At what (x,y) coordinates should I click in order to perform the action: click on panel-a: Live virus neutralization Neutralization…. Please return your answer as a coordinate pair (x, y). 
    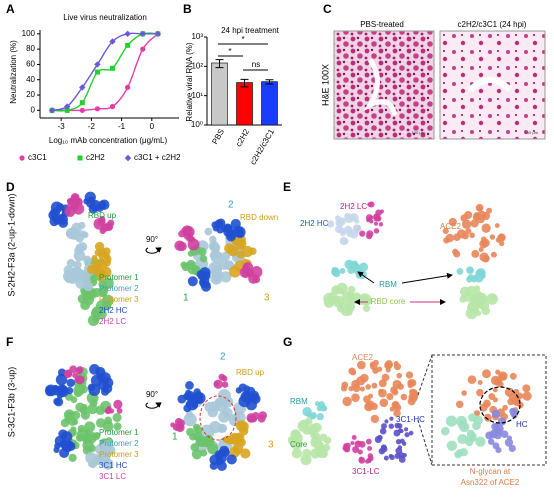
    Looking at the image, I should click on (95, 87).